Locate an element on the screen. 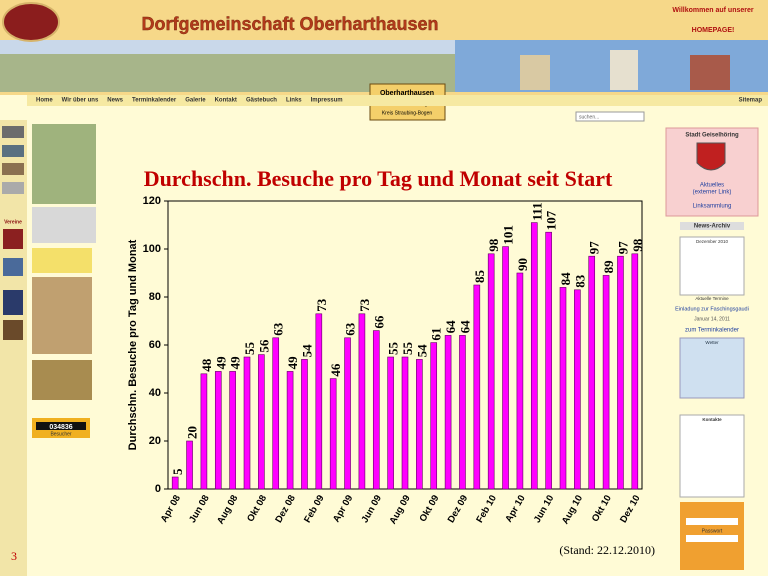 This screenshot has height=576, width=768. calendar-month: Dezember 2010 is located at coordinates (712, 241).